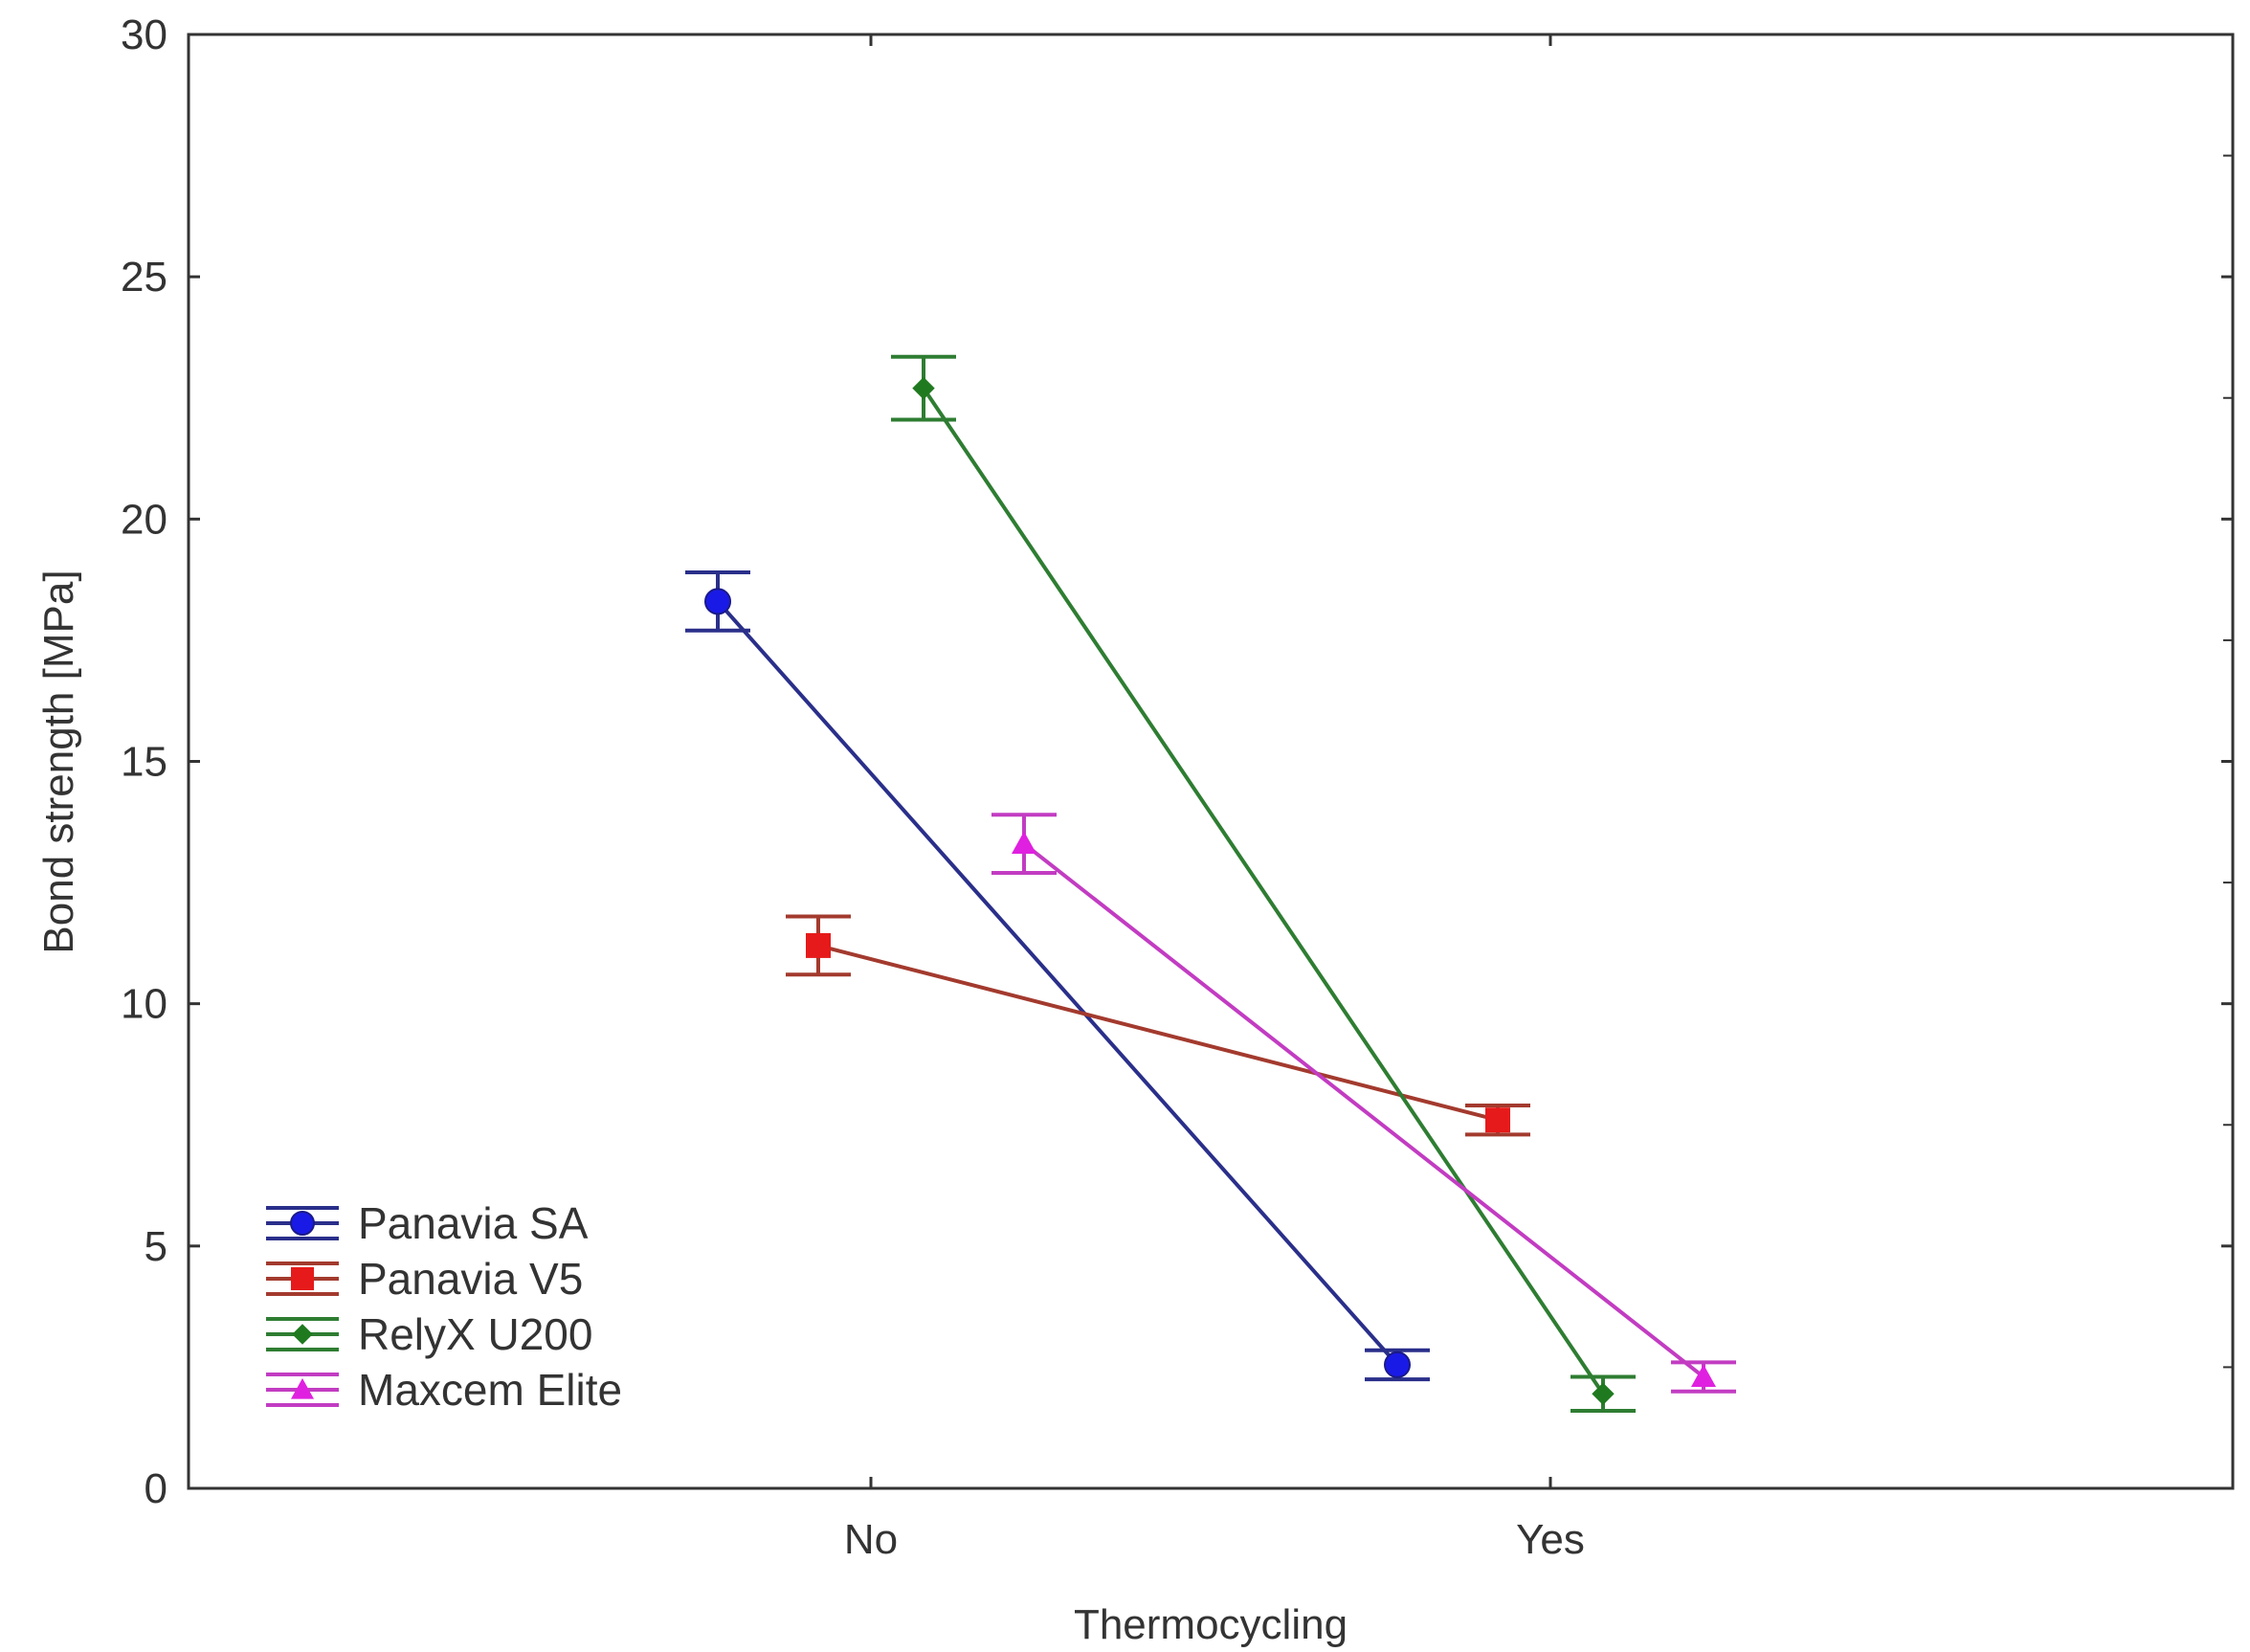 The height and width of the screenshot is (1652, 2250). What do you see at coordinates (1211, 1624) in the screenshot?
I see `x-axis-title: Thermocycling` at bounding box center [1211, 1624].